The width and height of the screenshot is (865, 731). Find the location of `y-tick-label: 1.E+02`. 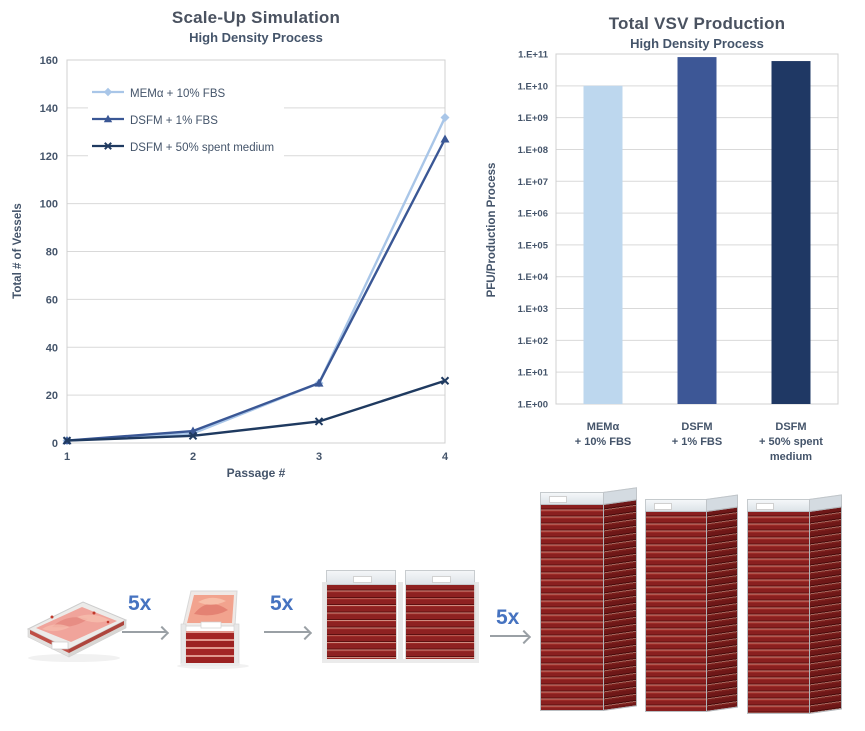

y-tick-label: 1.E+02 is located at coordinates (533, 341).